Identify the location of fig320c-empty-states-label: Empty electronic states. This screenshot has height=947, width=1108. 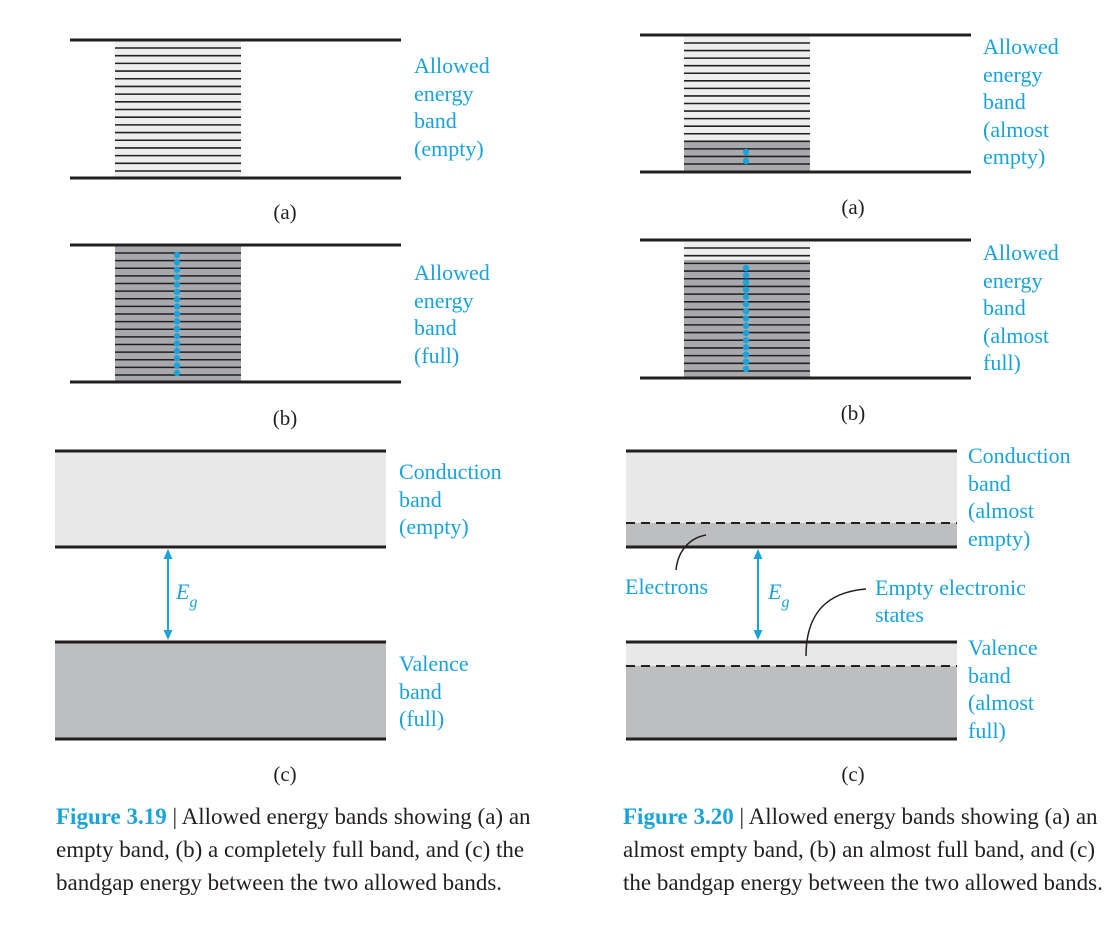
(953, 601).